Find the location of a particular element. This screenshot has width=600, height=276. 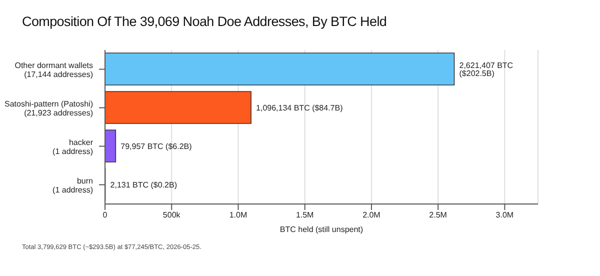

x-axis-title: BTC held (still unspent) is located at coordinates (322, 229).